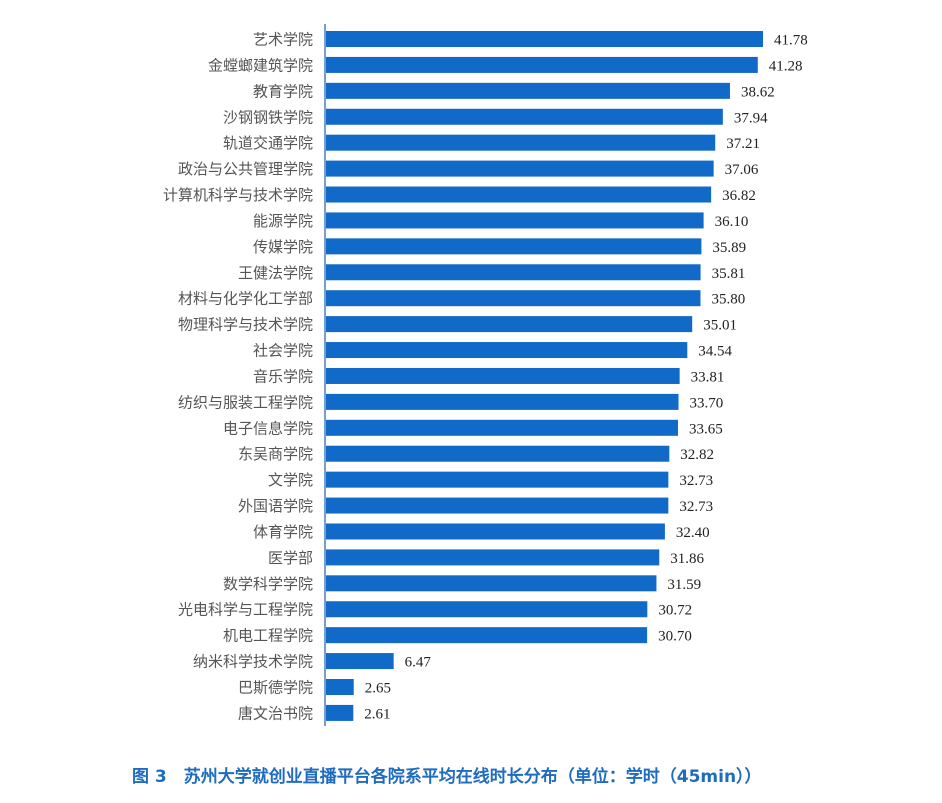 The width and height of the screenshot is (942, 803). What do you see at coordinates (290, 480) in the screenshot?
I see `category-label: 文学院` at bounding box center [290, 480].